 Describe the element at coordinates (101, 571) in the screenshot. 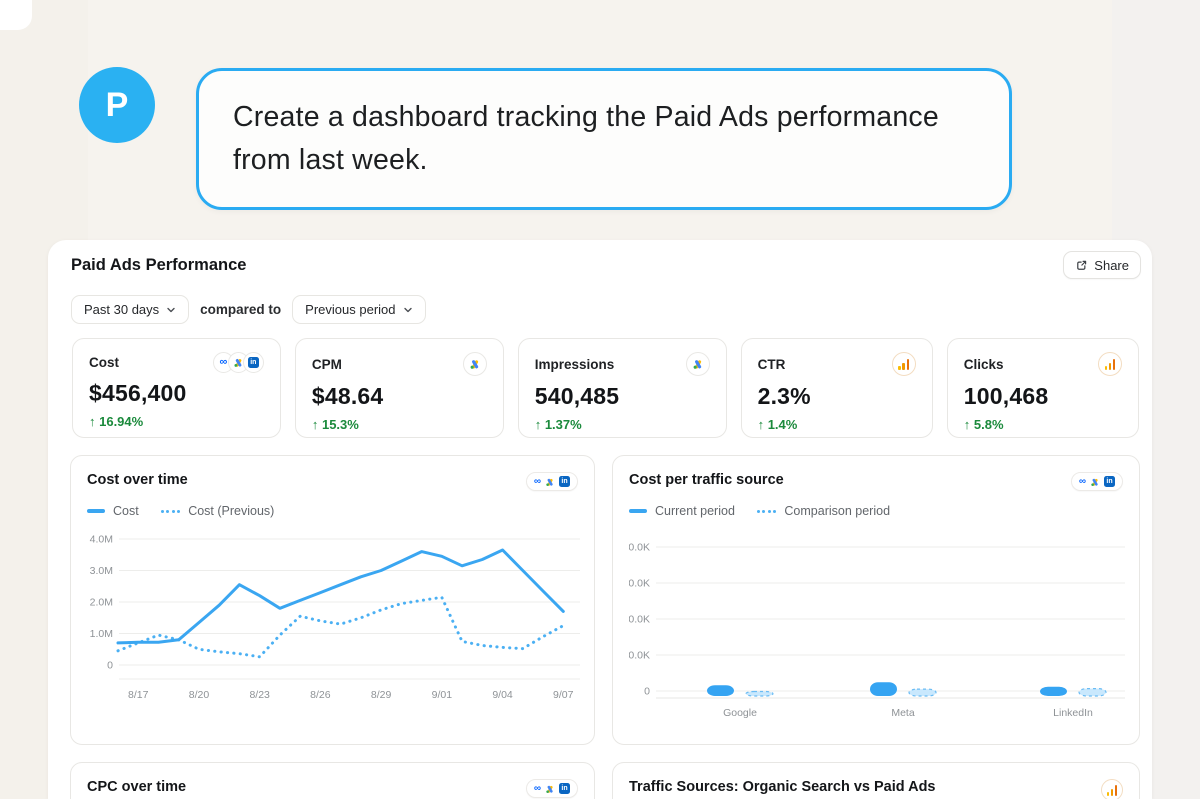

I see `y-tick-label: 3.0M` at that location.